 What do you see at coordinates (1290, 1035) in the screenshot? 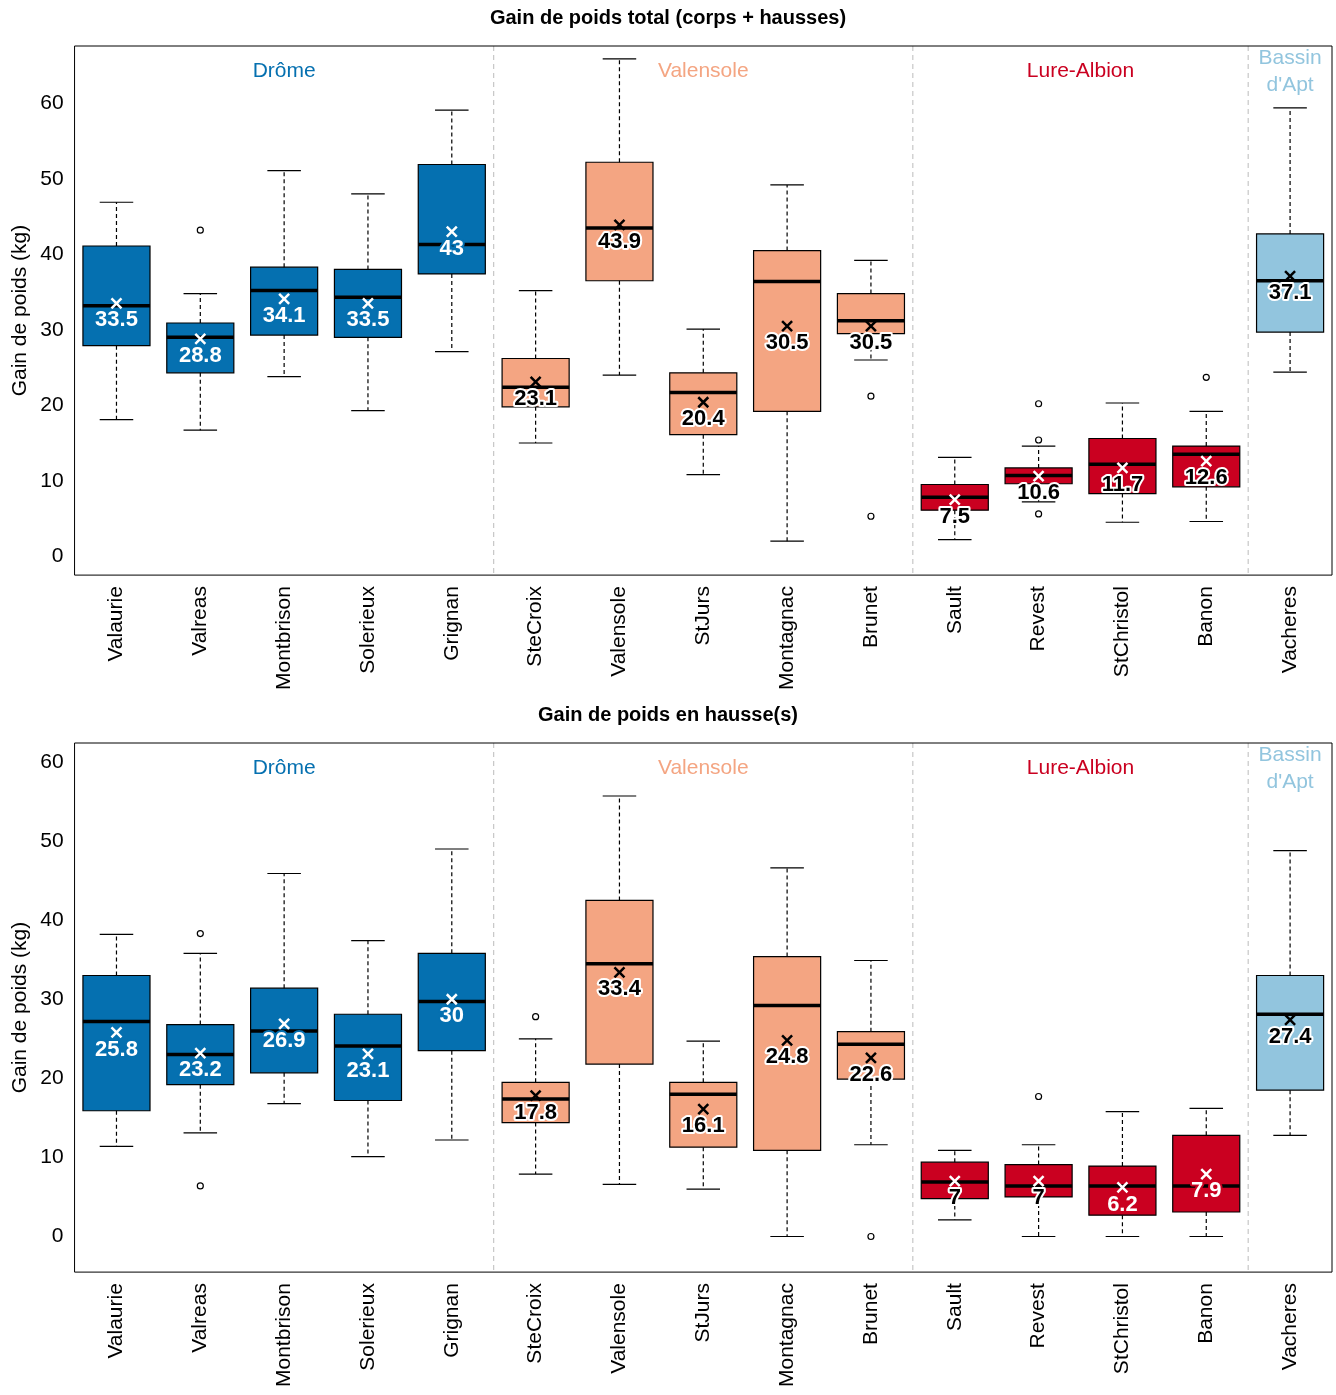
I see `text: 27.4` at bounding box center [1290, 1035].